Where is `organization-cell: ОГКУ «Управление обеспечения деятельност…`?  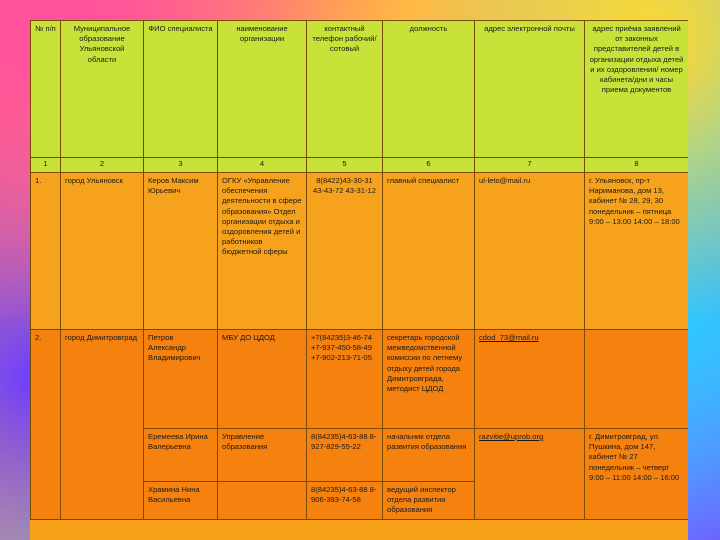
organization-cell: ОГКУ «Управление обеспечения деятельност… is located at coordinates (262, 251).